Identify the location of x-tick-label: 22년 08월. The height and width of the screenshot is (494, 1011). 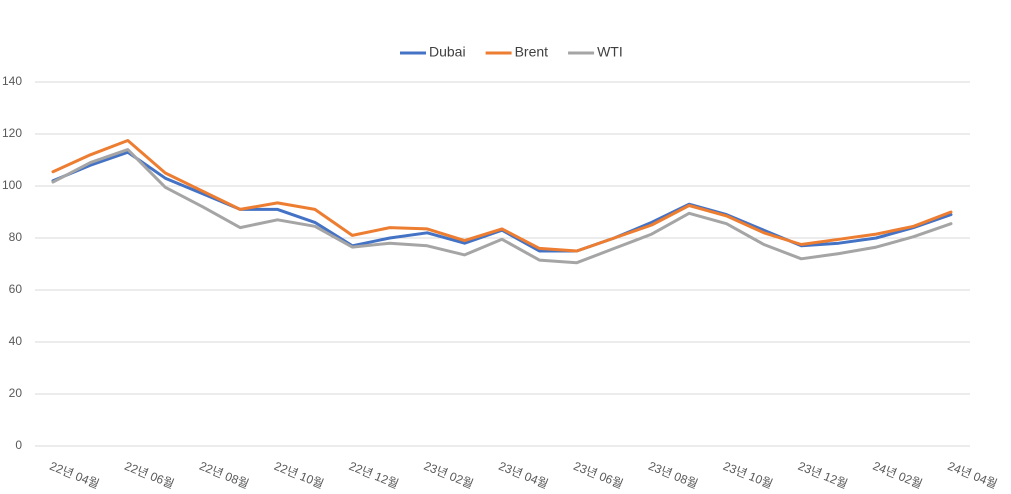
(224, 475).